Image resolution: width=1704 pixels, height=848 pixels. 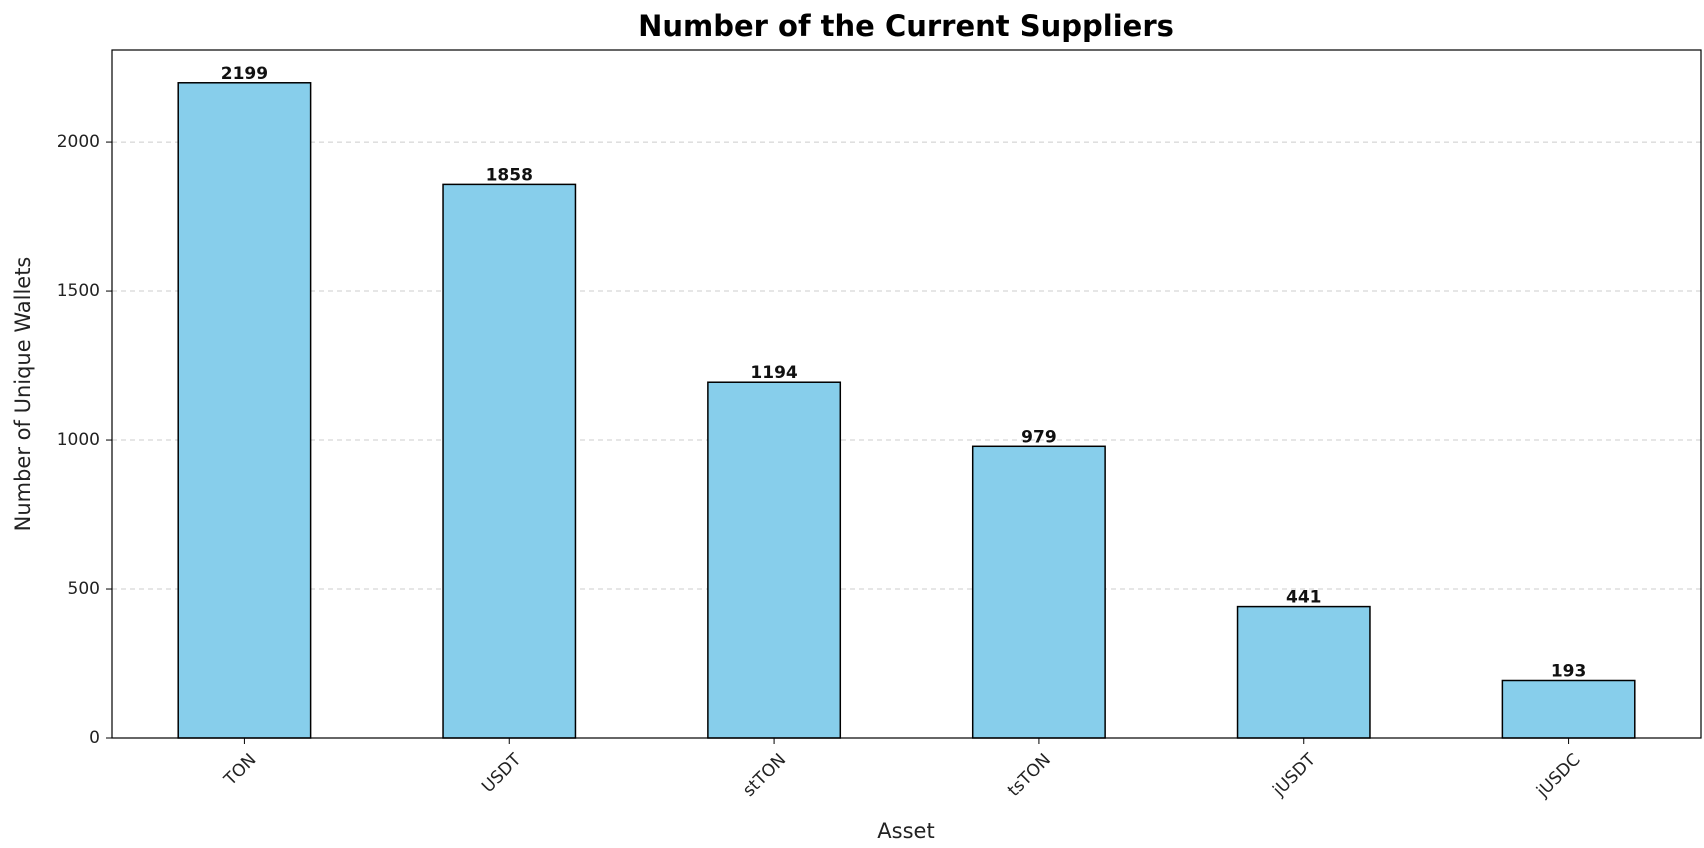 I want to click on y-axis-label: Number of Unique Wallets, so click(x=23, y=394).